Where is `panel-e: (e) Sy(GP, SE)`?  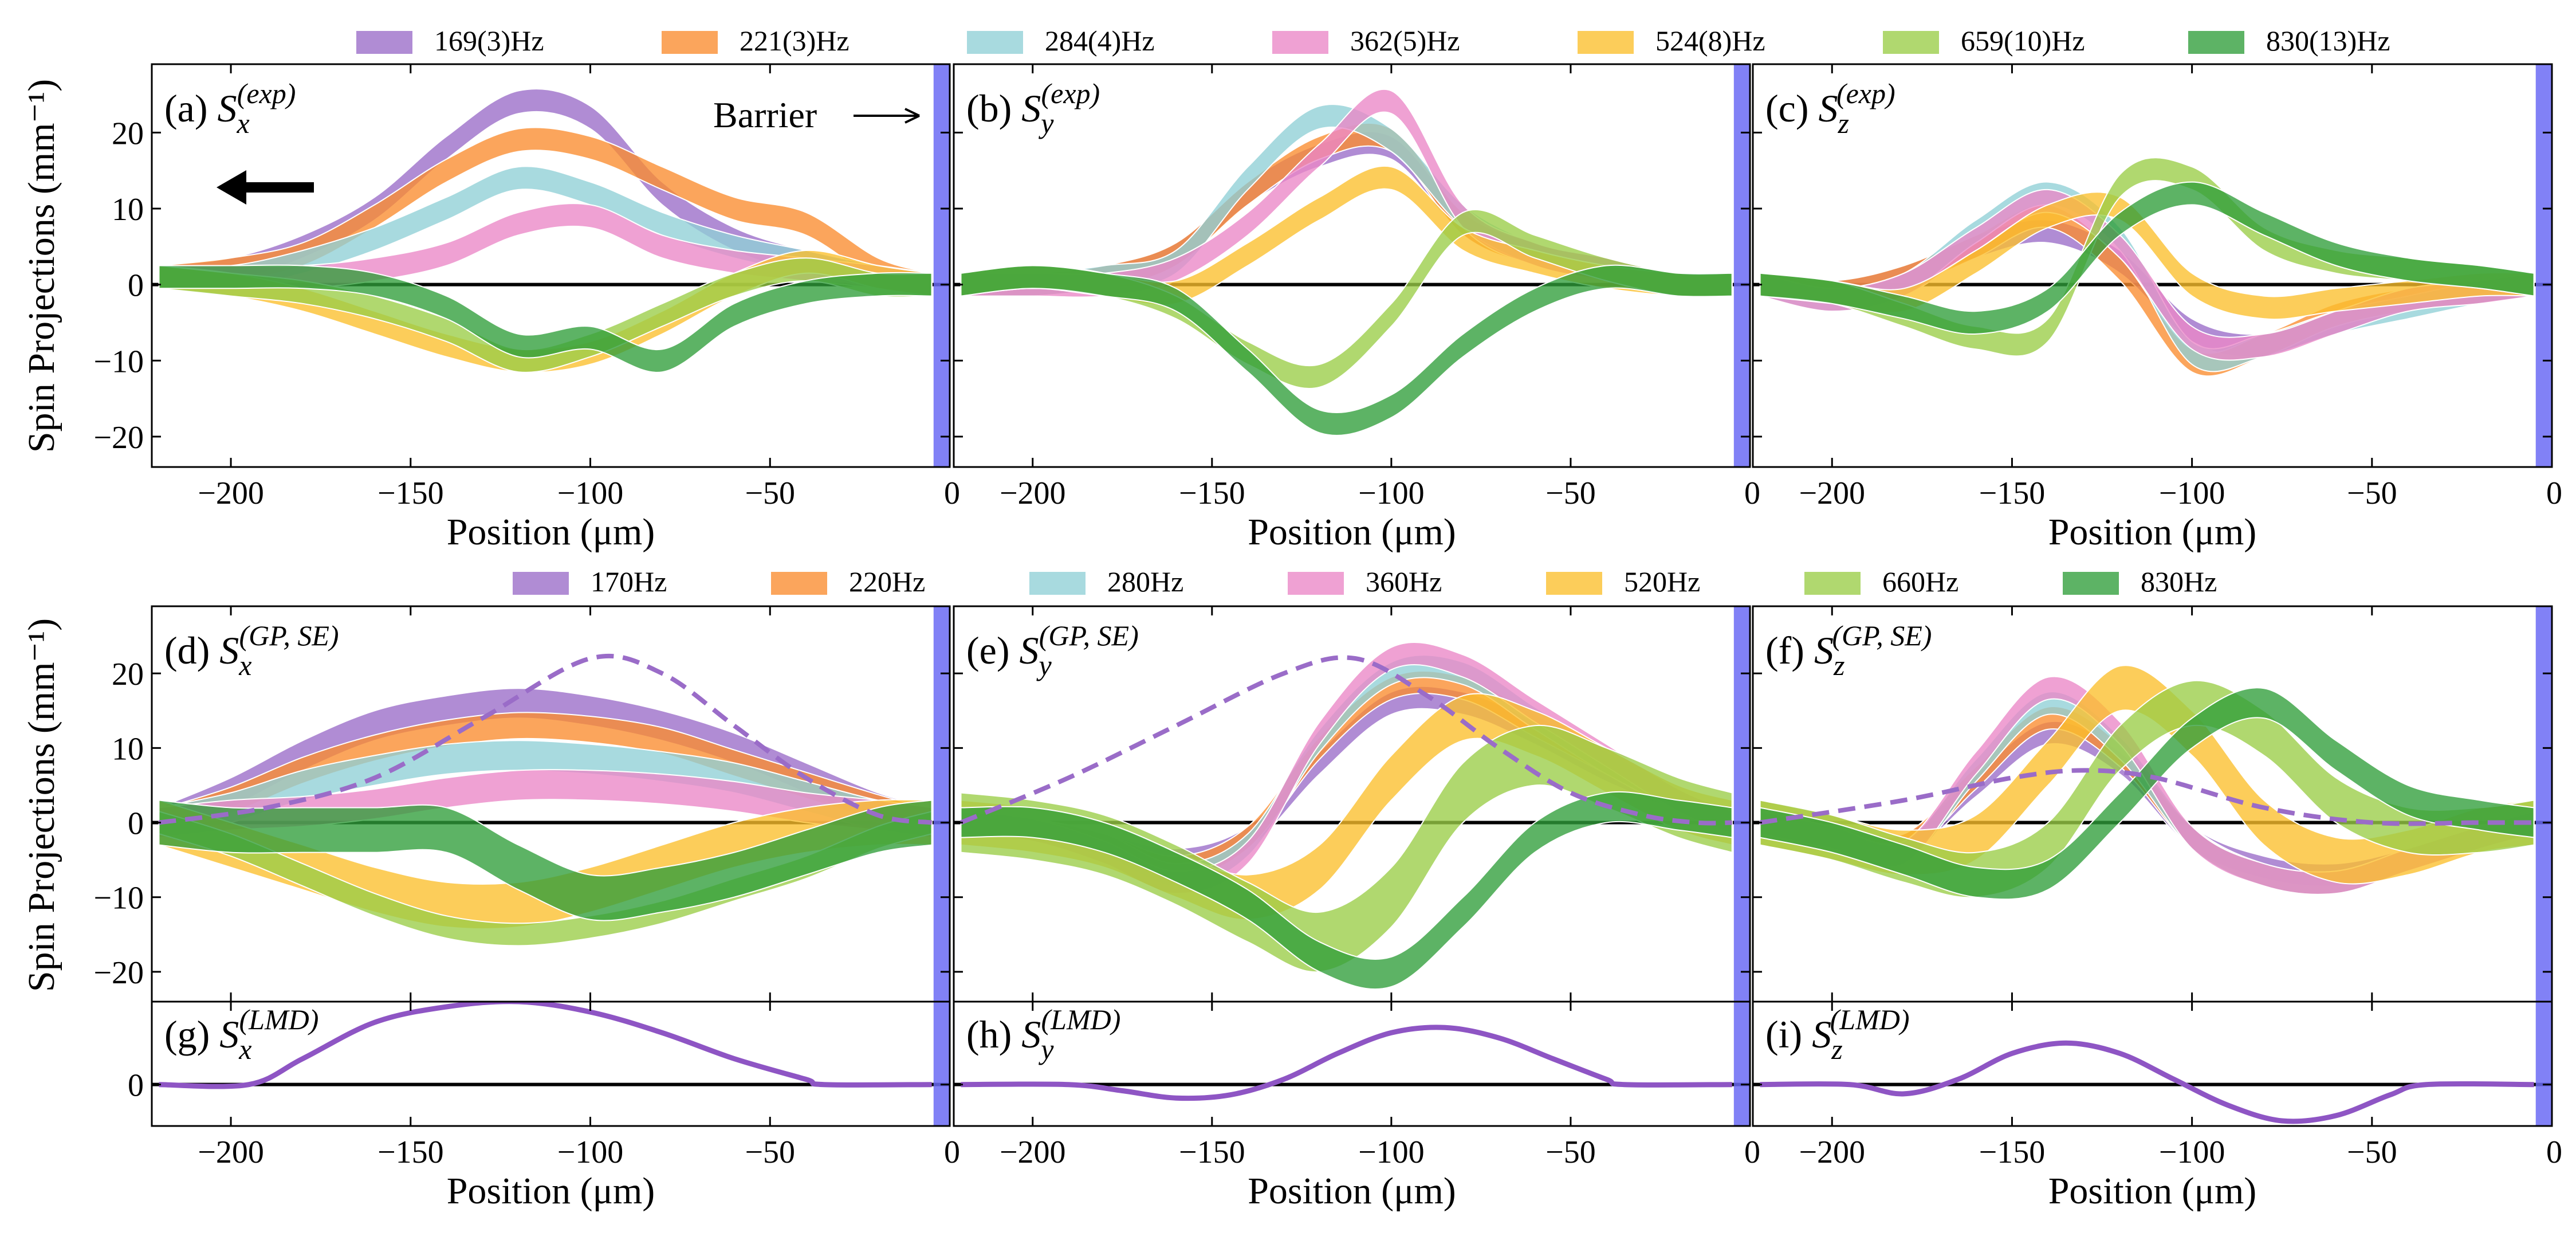 panel-e: (e) Sy(GP, SE) is located at coordinates (1352, 804).